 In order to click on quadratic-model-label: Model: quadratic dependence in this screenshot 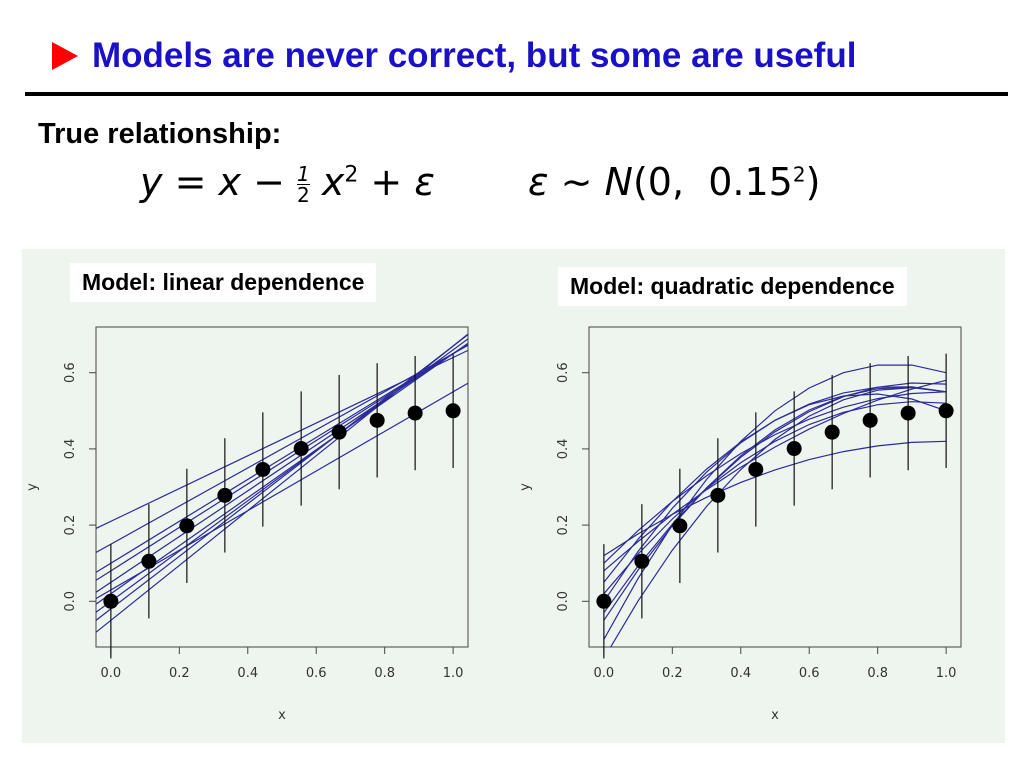, I will do `click(732, 286)`.